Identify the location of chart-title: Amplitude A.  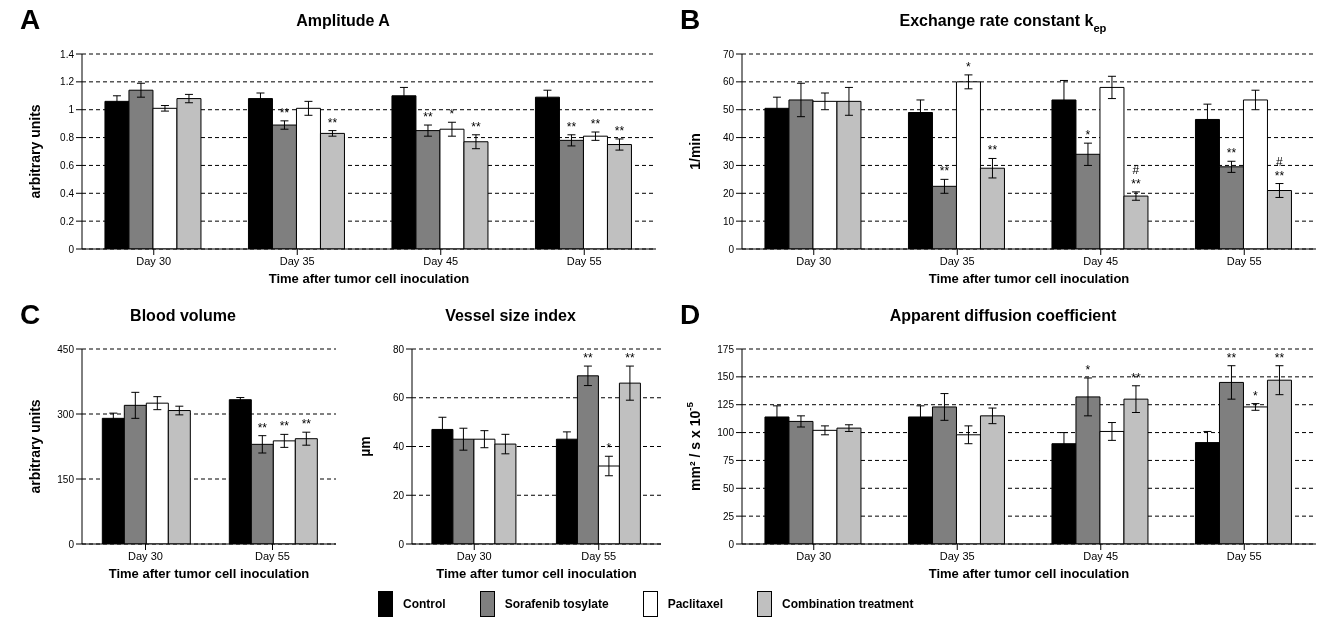
(343, 20).